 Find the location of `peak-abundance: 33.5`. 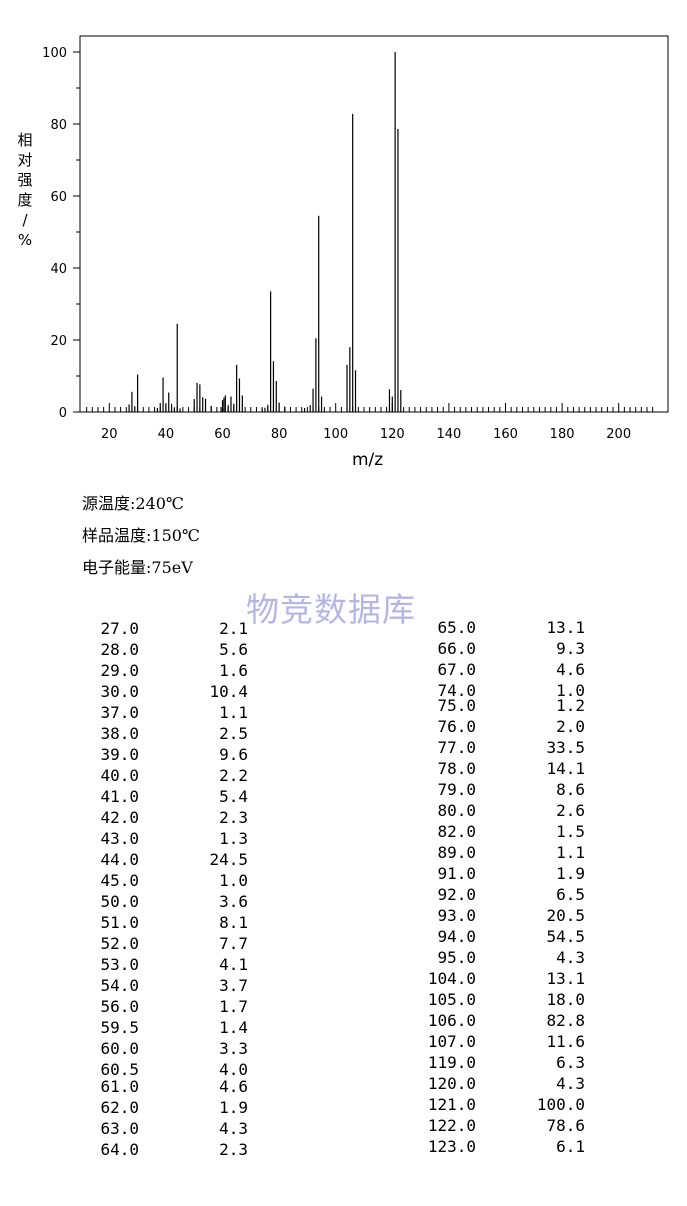

peak-abundance: 33.5 is located at coordinates (565, 747).